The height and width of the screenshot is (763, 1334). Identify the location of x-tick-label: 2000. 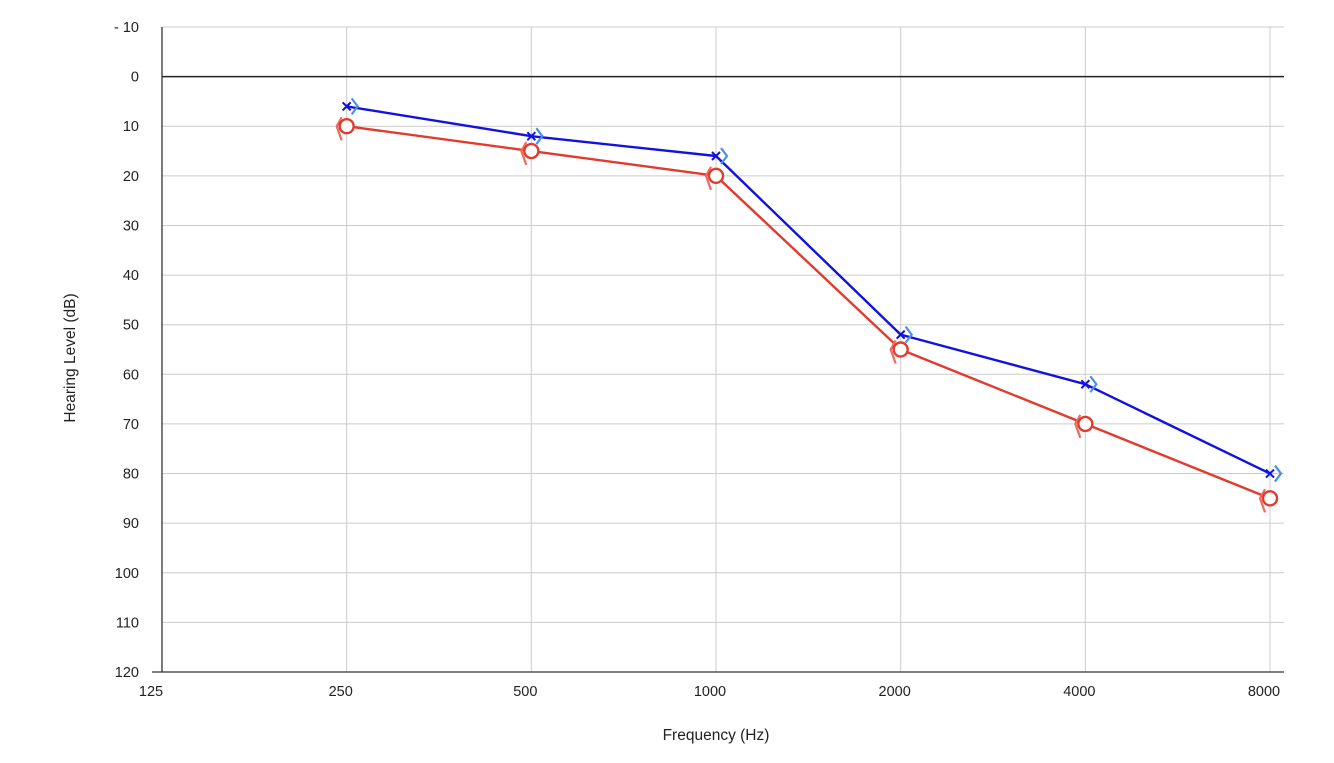
(895, 692).